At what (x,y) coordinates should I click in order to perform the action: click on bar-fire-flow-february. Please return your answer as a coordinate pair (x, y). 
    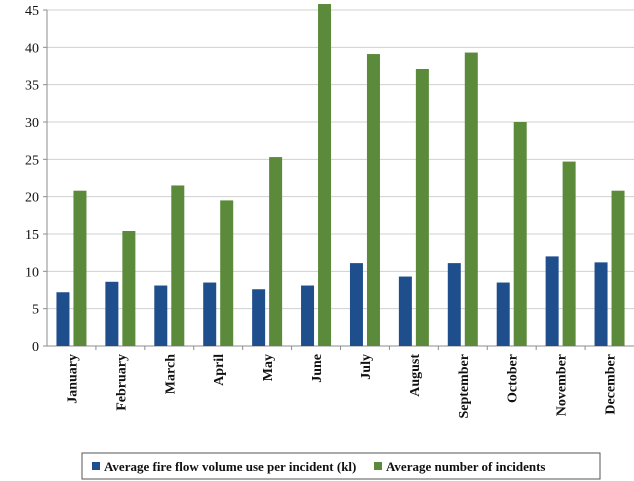
    Looking at the image, I should click on (112, 313).